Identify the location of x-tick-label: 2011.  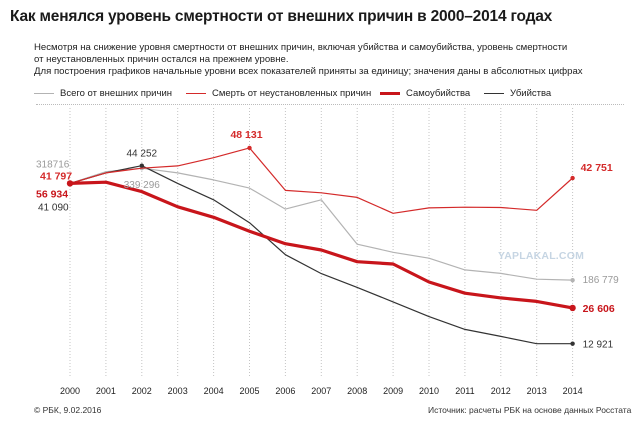
(464, 391).